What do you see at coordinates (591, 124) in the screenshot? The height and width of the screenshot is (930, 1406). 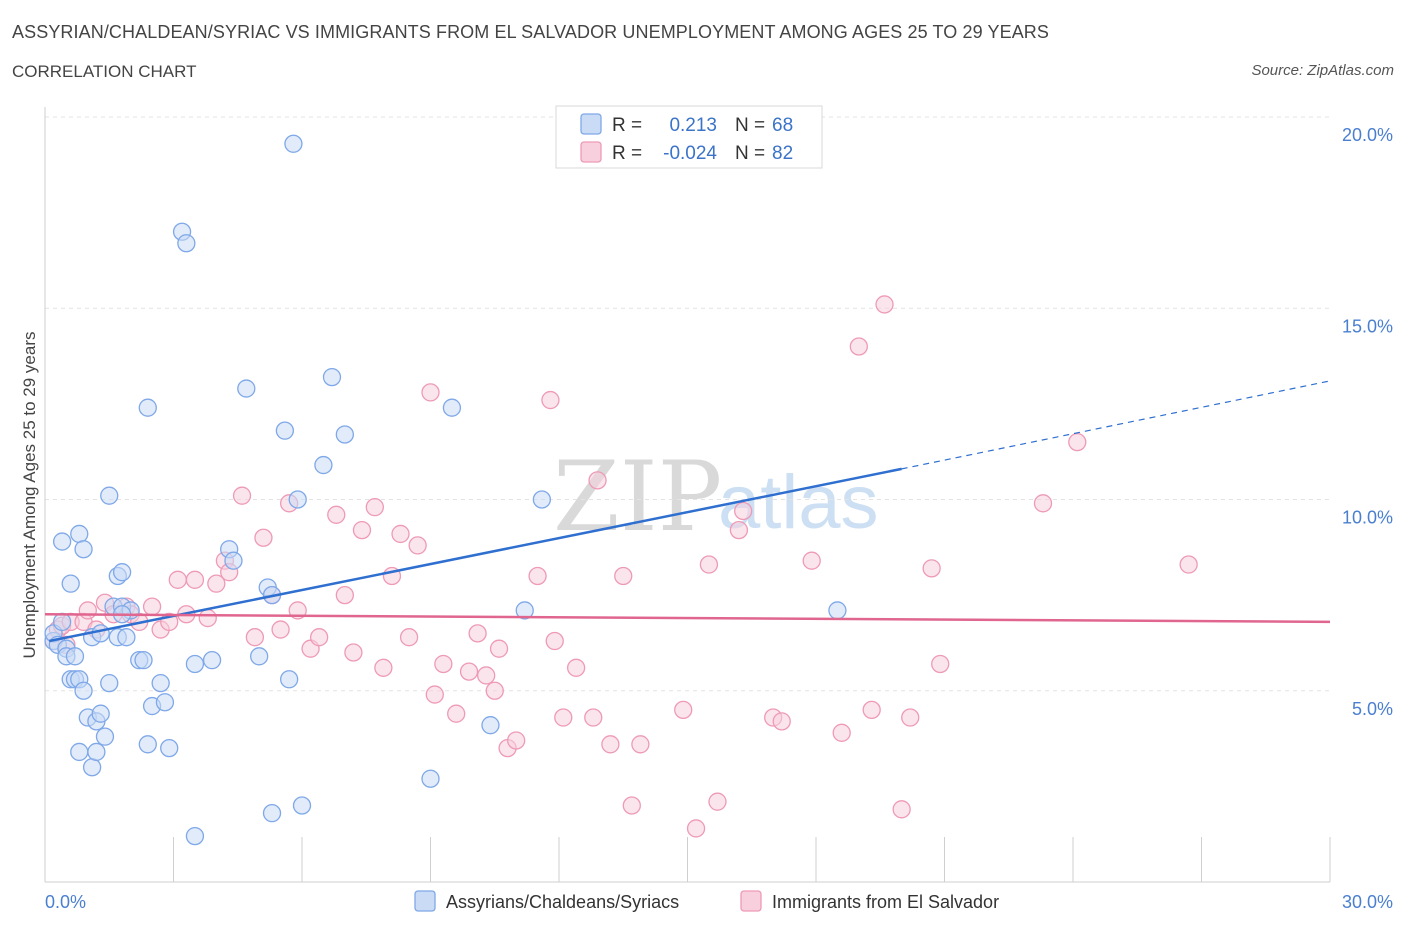 I see `legend-swatch-assyrian` at bounding box center [591, 124].